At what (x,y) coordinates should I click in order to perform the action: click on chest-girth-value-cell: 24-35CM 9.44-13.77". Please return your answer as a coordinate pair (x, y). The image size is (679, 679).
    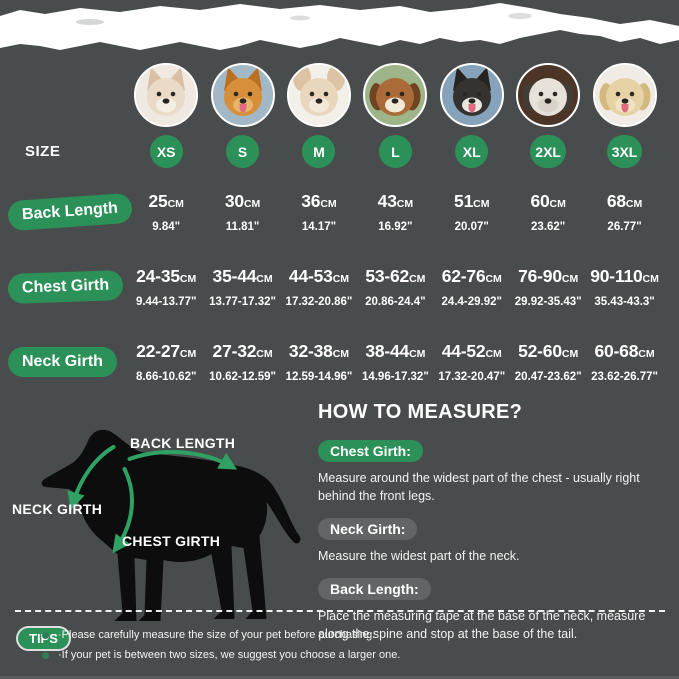
    Looking at the image, I should click on (166, 287).